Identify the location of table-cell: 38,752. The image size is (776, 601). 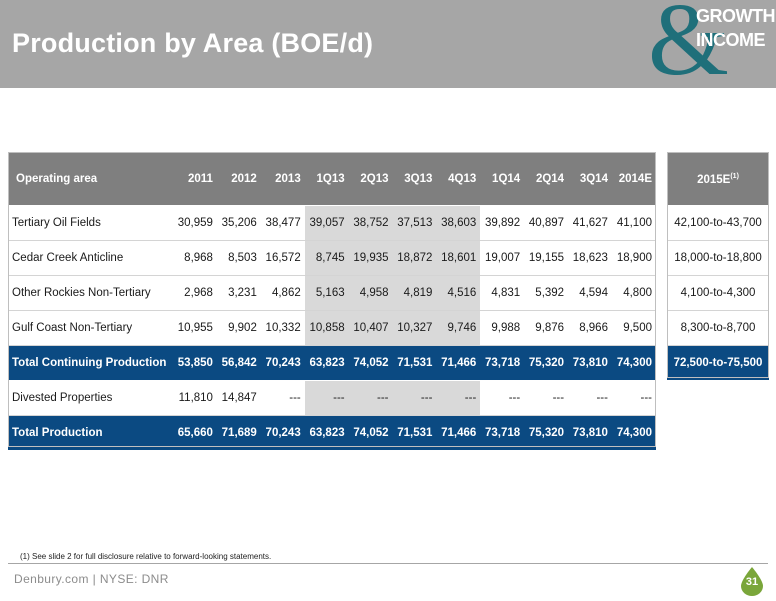
(370, 223).